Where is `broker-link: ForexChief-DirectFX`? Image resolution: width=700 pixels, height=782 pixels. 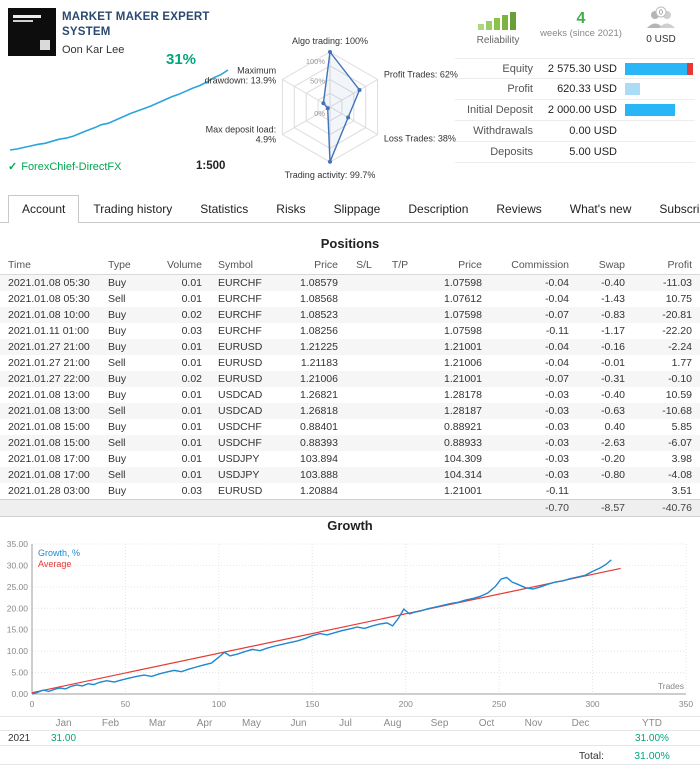
broker-link: ForexChief-DirectFX is located at coordinates (71, 166).